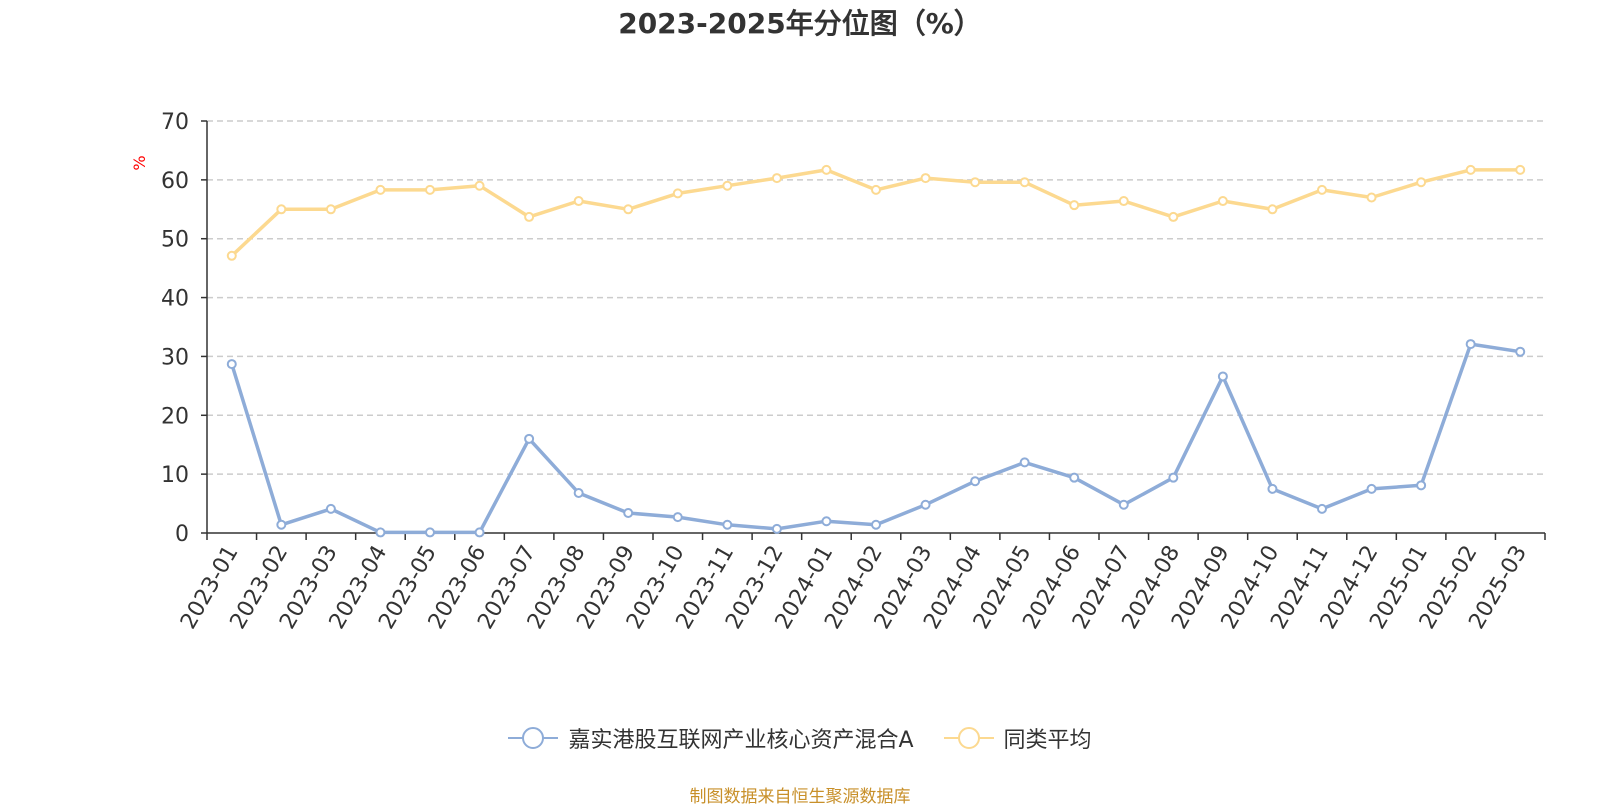 The width and height of the screenshot is (1600, 807). What do you see at coordinates (800, 797) in the screenshot?
I see `source-note: 制图数据来自恒生聚源数据库` at bounding box center [800, 797].